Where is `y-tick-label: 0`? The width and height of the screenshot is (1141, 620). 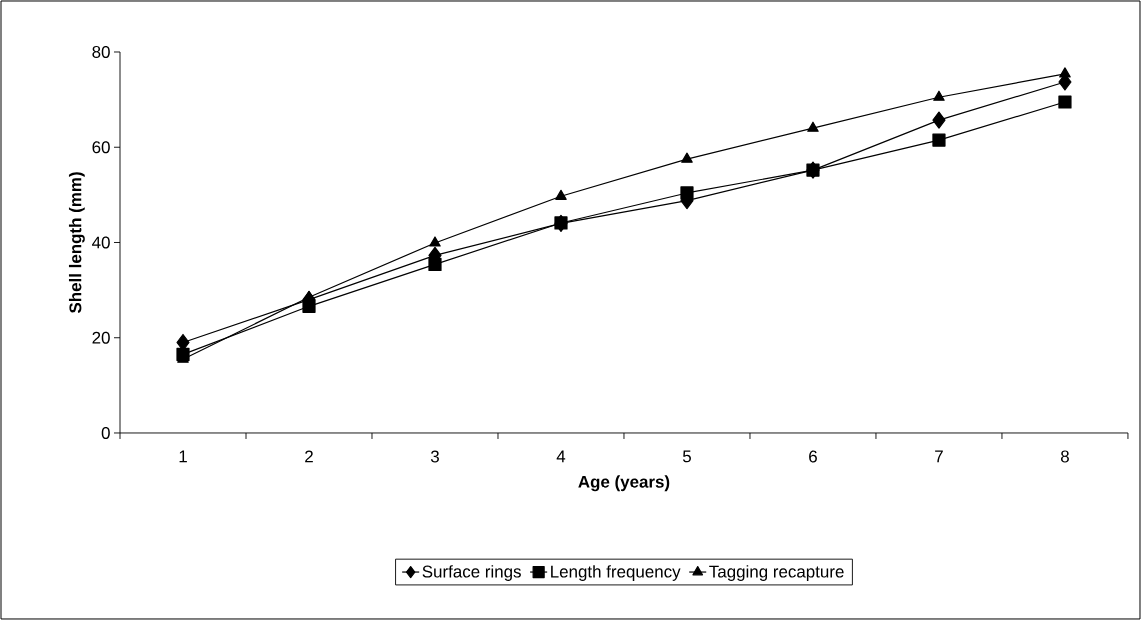 y-tick-label: 0 is located at coordinates (105, 432).